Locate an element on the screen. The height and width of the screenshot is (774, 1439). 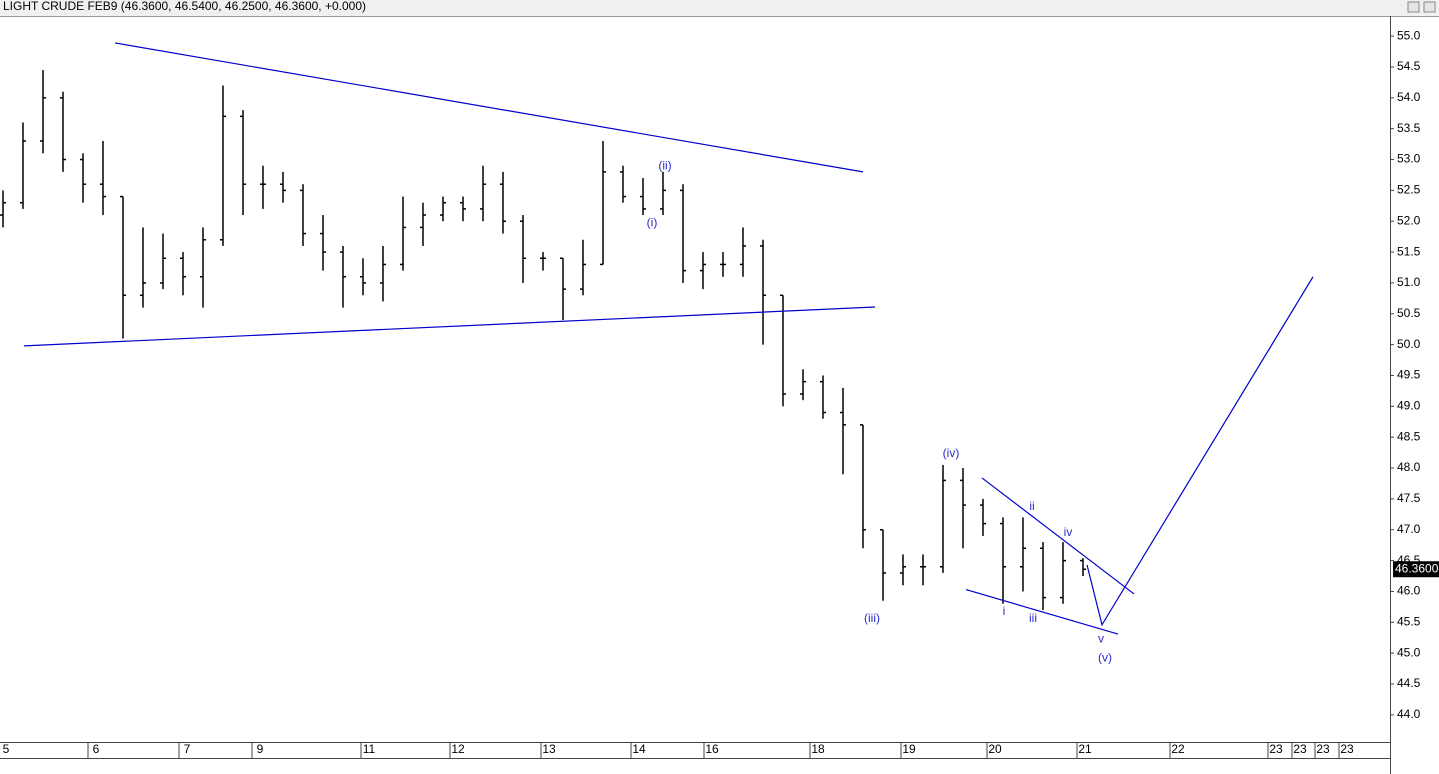
x-tick-label: 21 is located at coordinates (1085, 749).